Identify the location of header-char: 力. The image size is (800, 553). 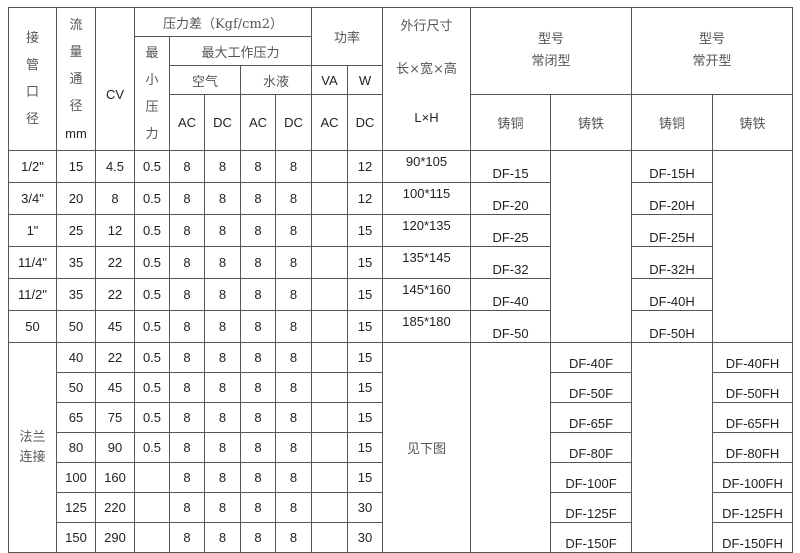
(152, 134).